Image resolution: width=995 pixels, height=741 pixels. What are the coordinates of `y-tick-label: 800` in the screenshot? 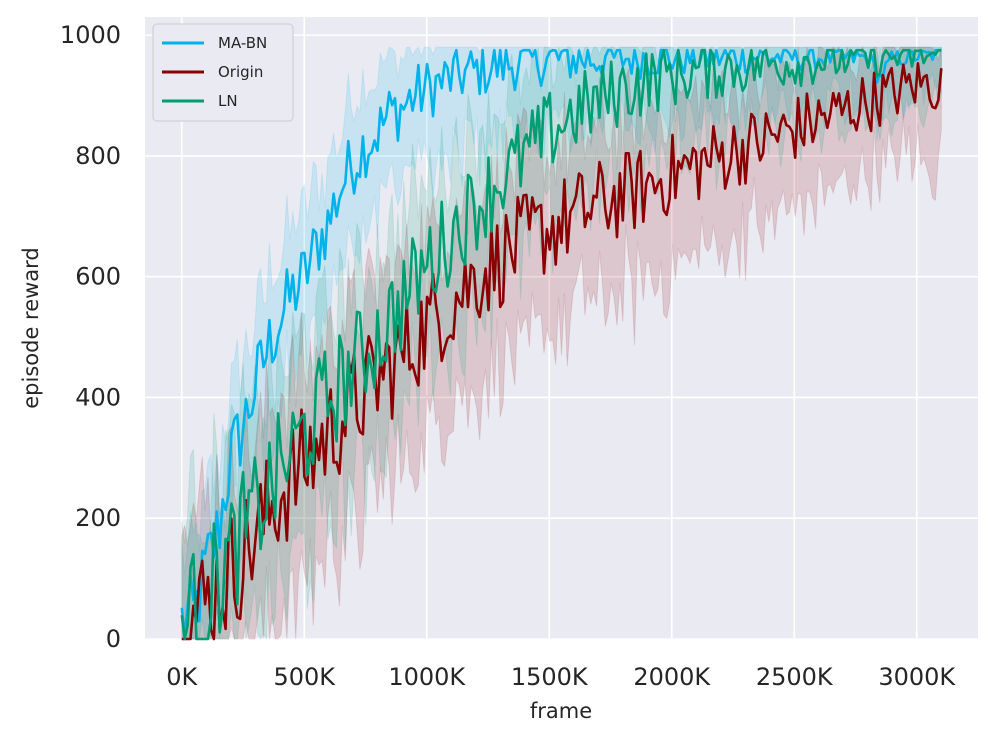 It's located at (98, 156).